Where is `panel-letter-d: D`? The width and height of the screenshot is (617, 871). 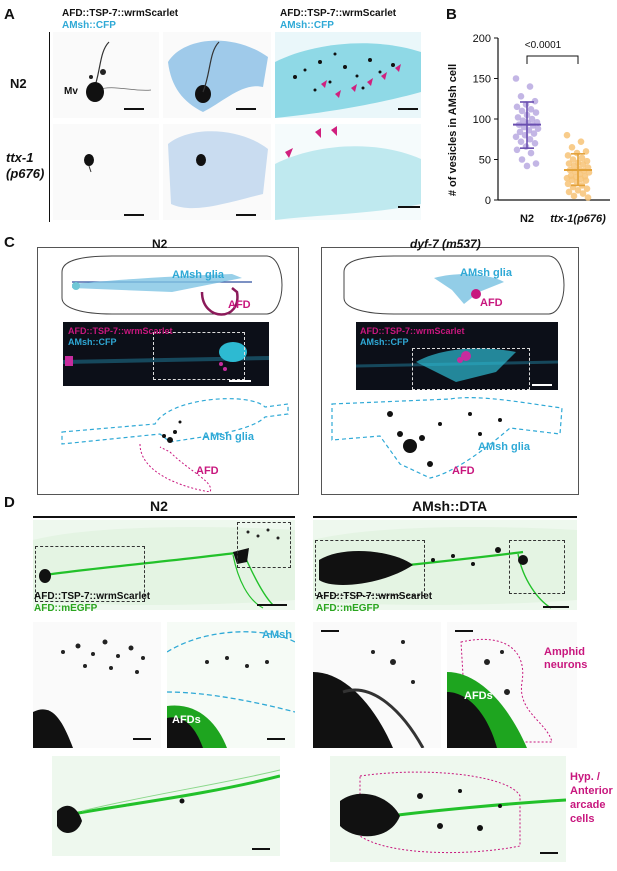 panel-letter-d: D is located at coordinates (9, 502).